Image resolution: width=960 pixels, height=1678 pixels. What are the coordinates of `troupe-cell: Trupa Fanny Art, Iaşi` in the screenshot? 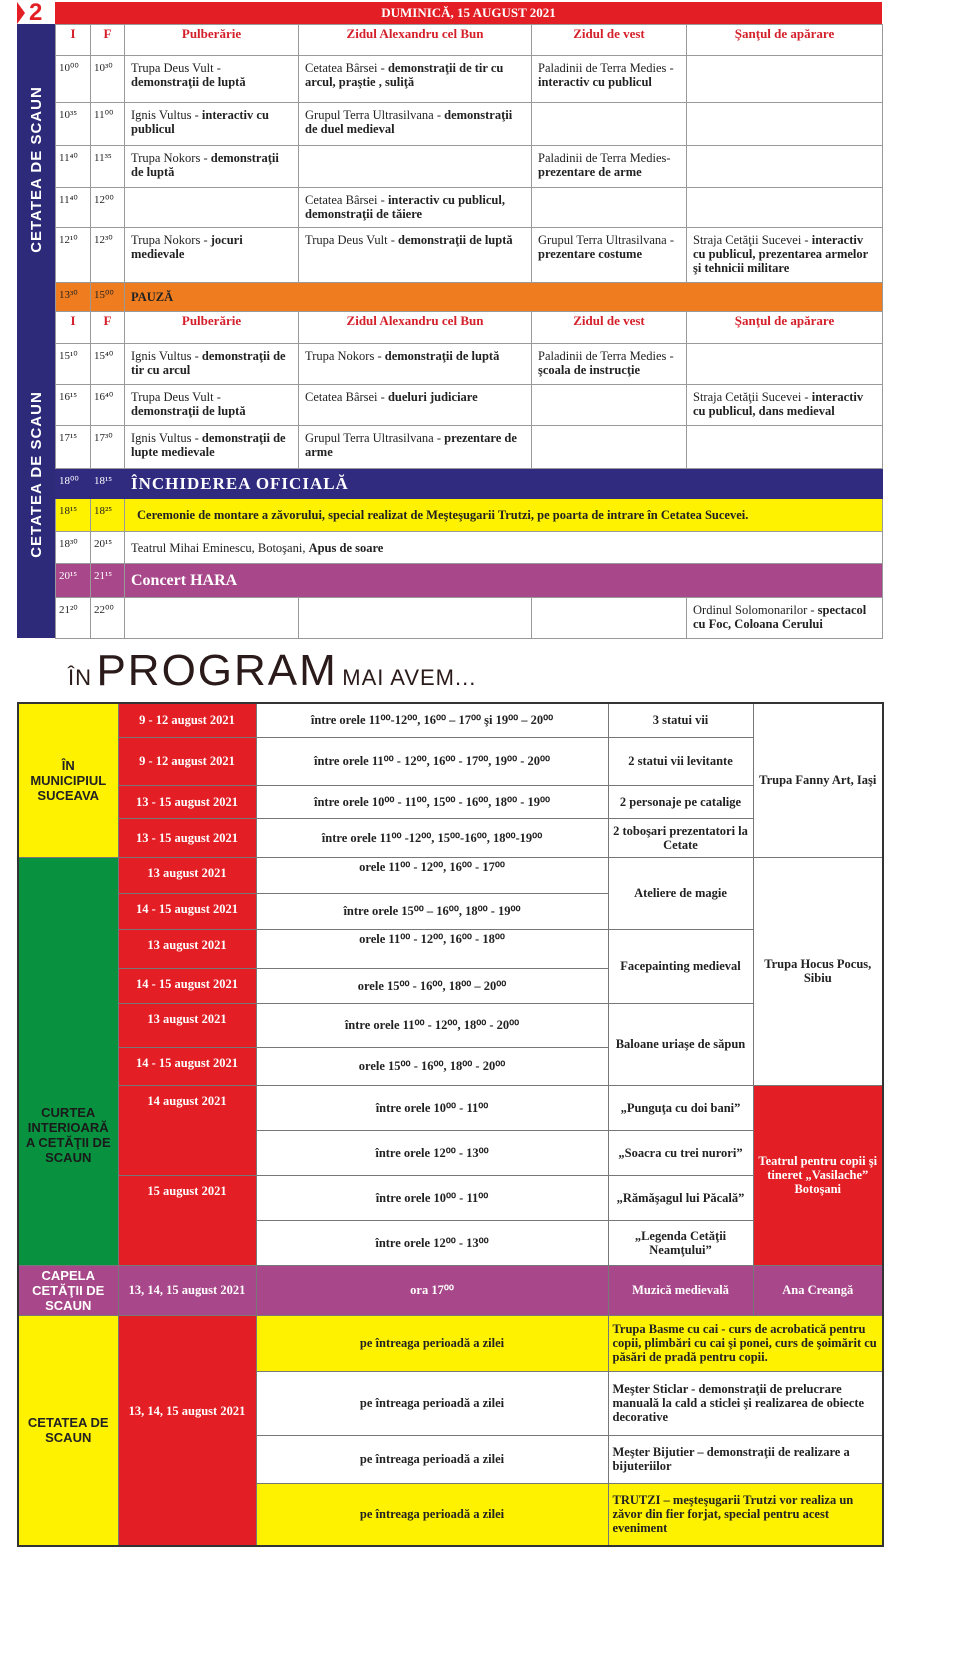 It's located at (818, 780).